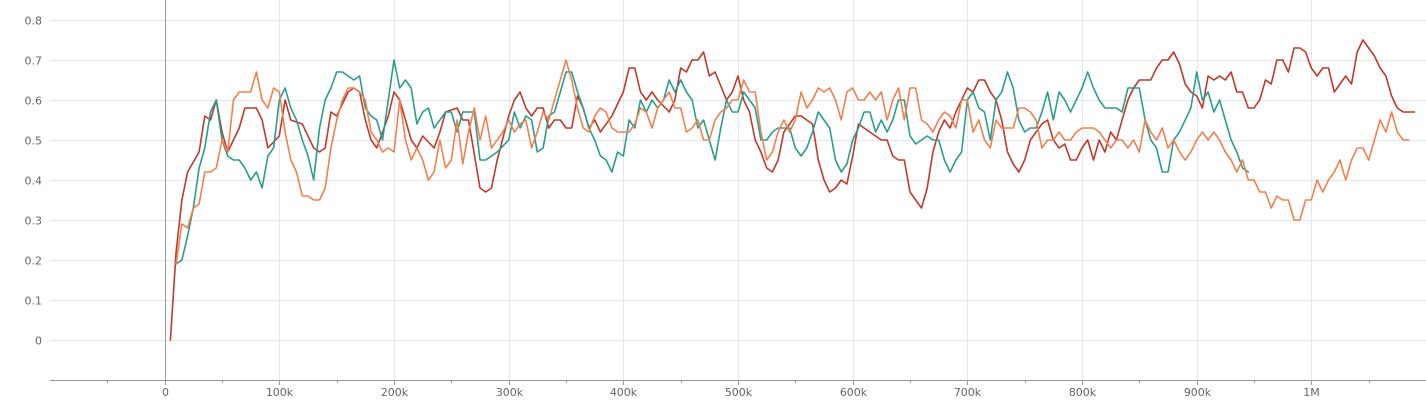 The image size is (1426, 400). What do you see at coordinates (34, 21) in the screenshot?
I see `y-tick-label: 0.8` at bounding box center [34, 21].